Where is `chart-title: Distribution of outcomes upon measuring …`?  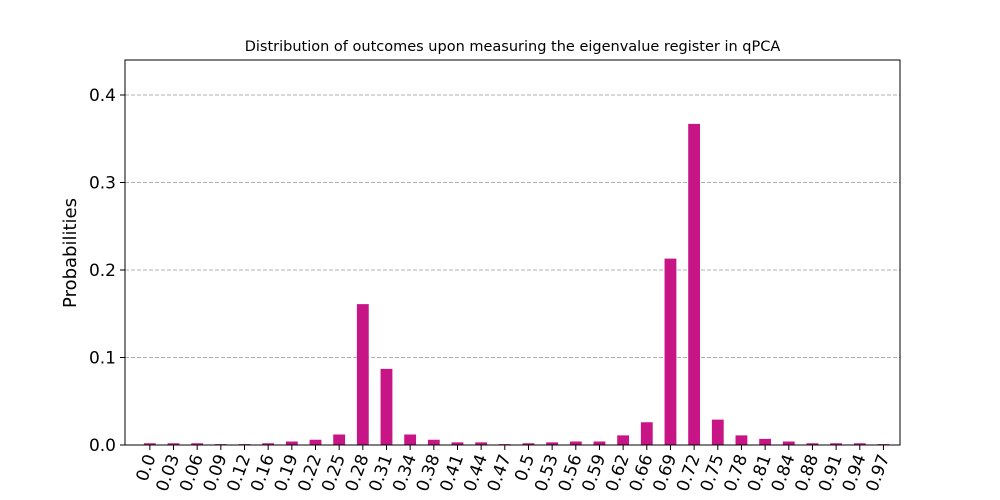
chart-title: Distribution of outcomes upon measuring … is located at coordinates (513, 47).